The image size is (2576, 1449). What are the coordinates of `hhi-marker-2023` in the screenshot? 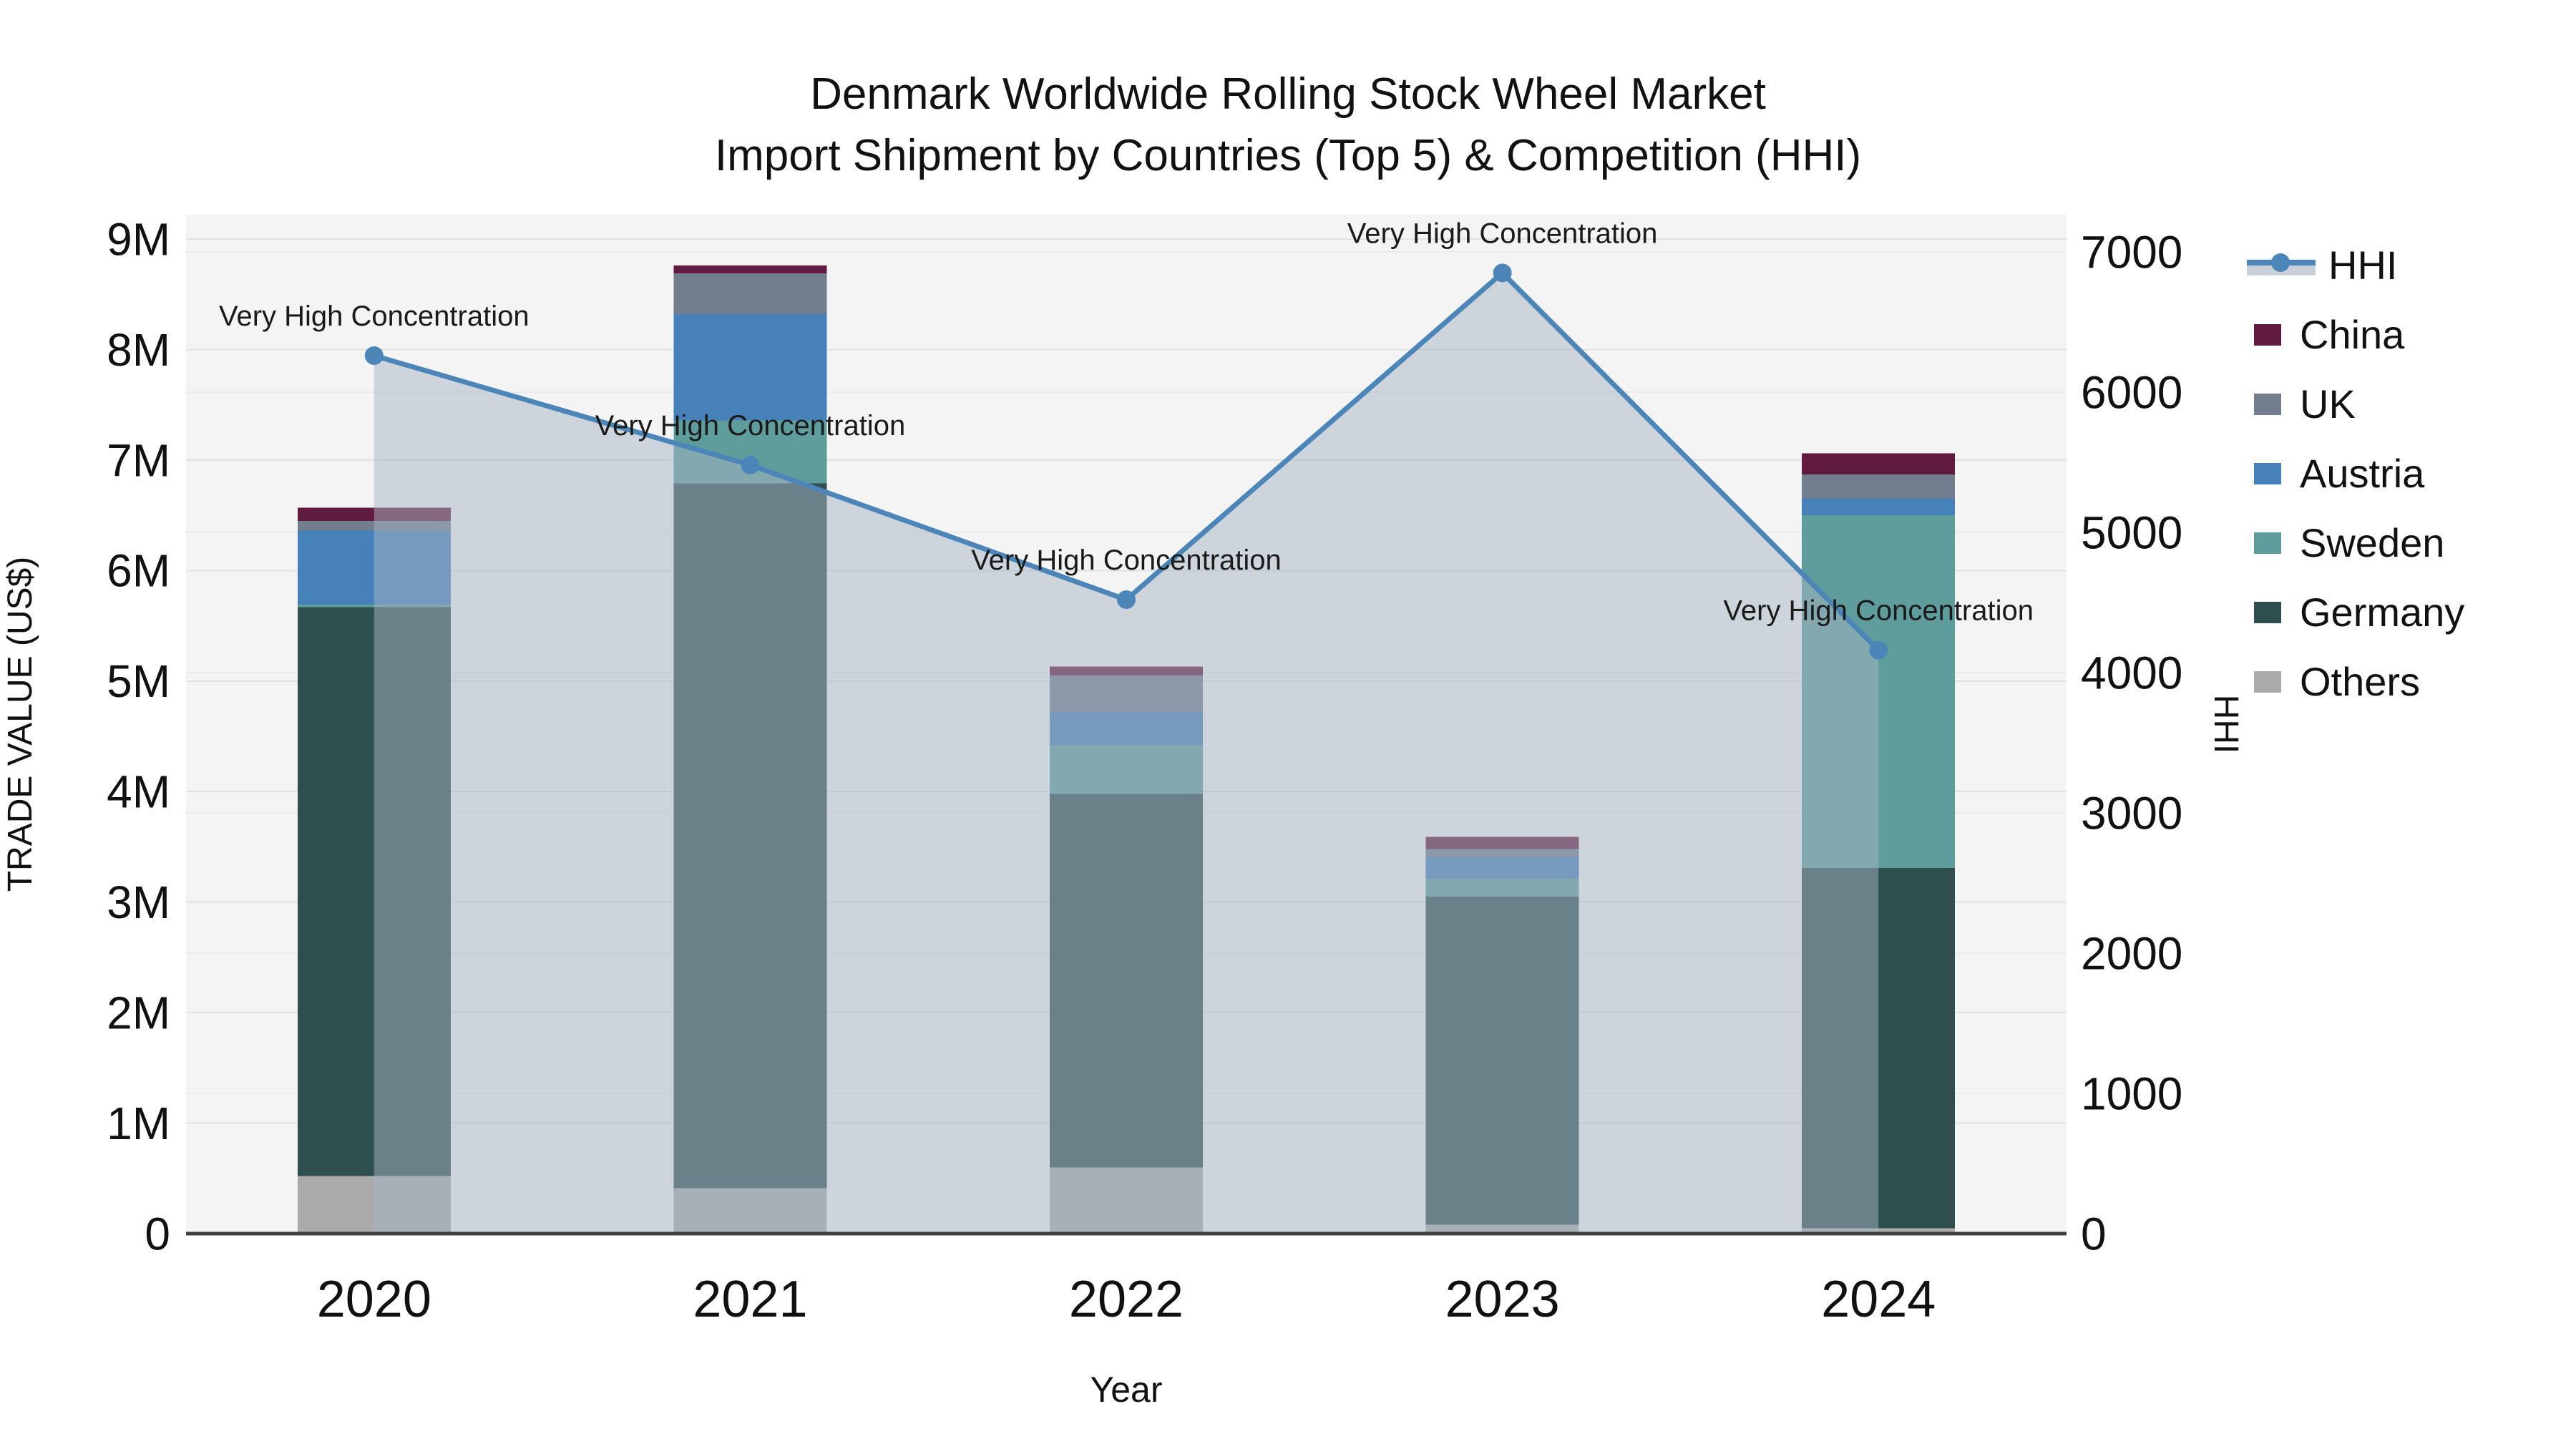 It's located at (1502, 273).